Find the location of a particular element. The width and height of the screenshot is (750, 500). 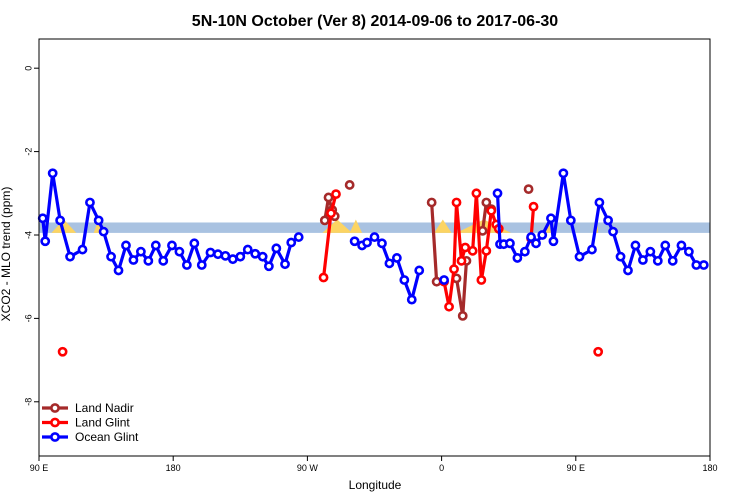

x-axis-title: Longitude is located at coordinates (375, 485).